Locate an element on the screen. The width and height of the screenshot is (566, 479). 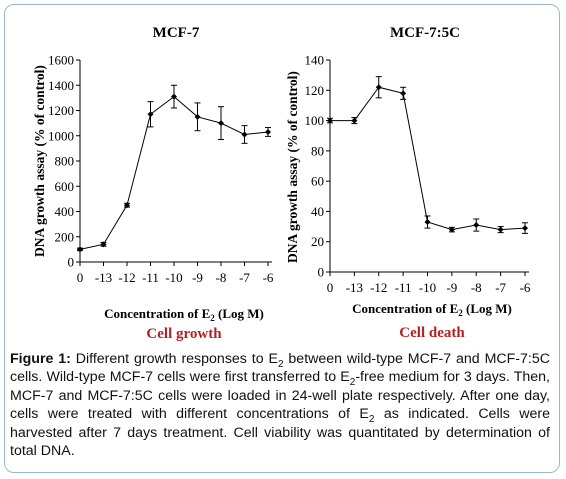
y-tick-label: 1200 is located at coordinates (61, 110).